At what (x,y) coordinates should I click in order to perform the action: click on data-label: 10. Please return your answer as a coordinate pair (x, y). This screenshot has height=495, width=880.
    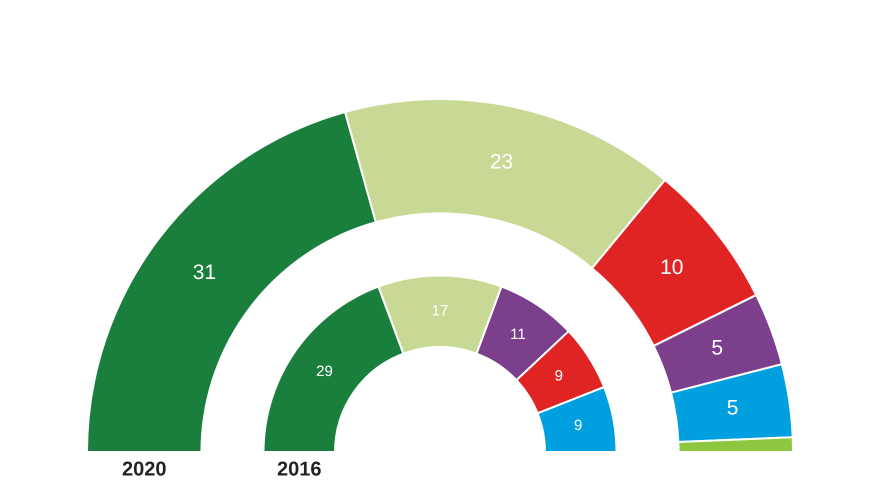
    Looking at the image, I should click on (672, 268).